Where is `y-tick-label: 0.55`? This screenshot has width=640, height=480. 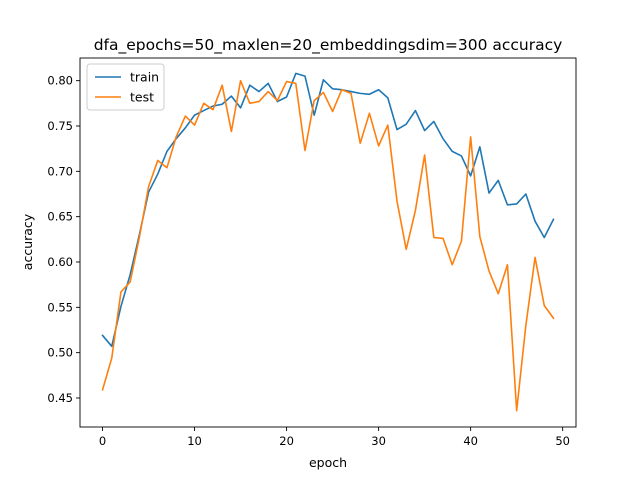 y-tick-label: 0.55 is located at coordinates (60, 307).